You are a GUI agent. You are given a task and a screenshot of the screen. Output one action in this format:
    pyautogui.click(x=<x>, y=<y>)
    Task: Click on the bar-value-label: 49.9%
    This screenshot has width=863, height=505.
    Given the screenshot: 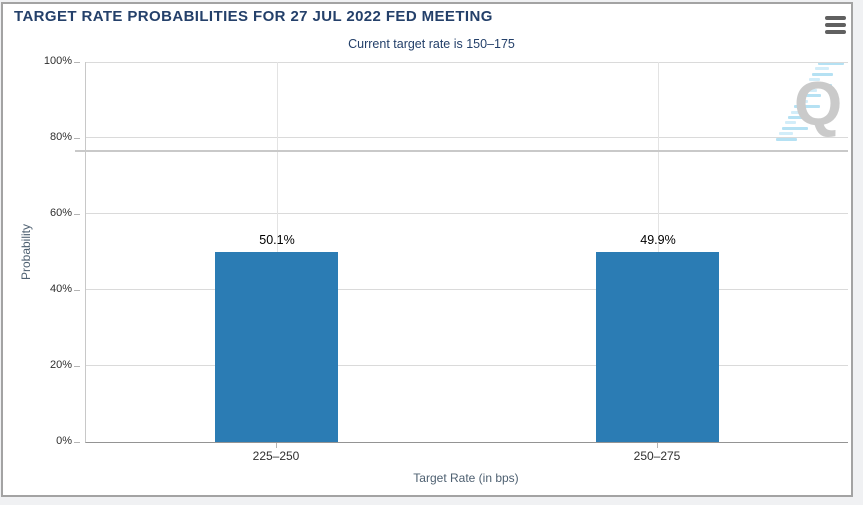 What is the action you would take?
    pyautogui.click(x=658, y=240)
    